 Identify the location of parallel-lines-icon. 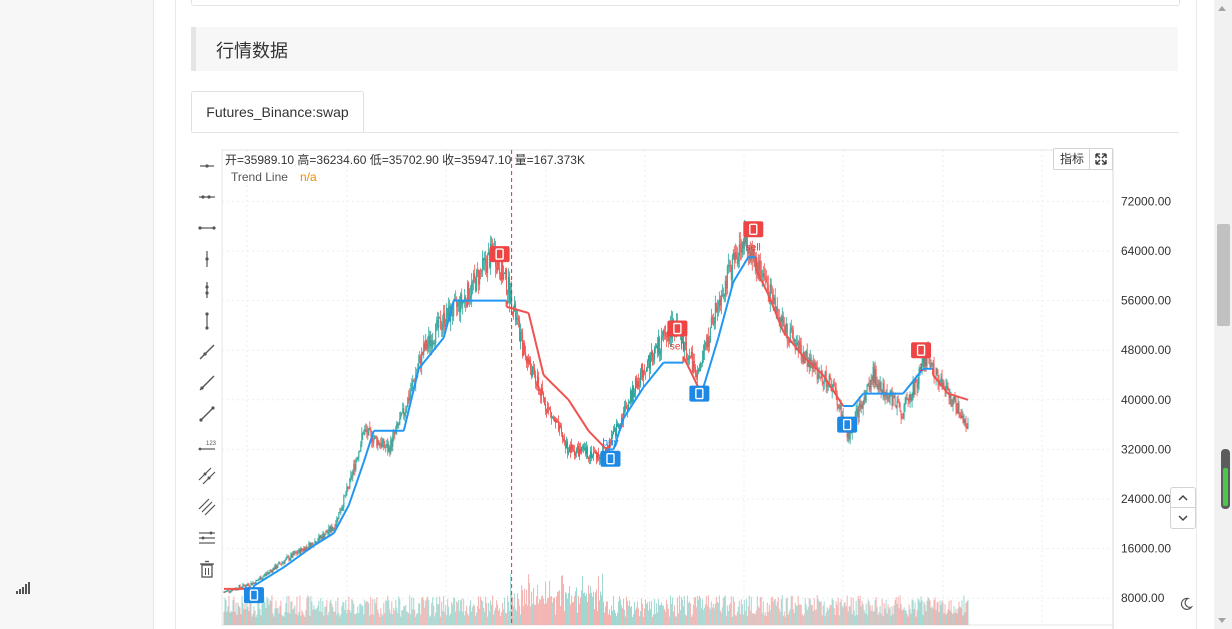
(207, 476).